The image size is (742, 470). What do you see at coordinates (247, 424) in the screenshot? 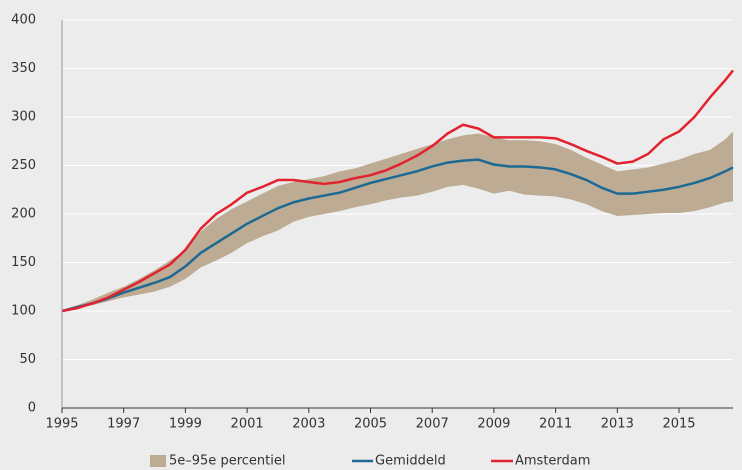
I see `x-tick-label: 2001` at bounding box center [247, 424].